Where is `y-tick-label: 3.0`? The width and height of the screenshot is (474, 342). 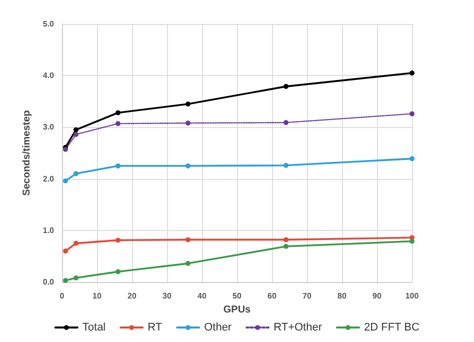 y-tick-label: 3.0 is located at coordinates (48, 127).